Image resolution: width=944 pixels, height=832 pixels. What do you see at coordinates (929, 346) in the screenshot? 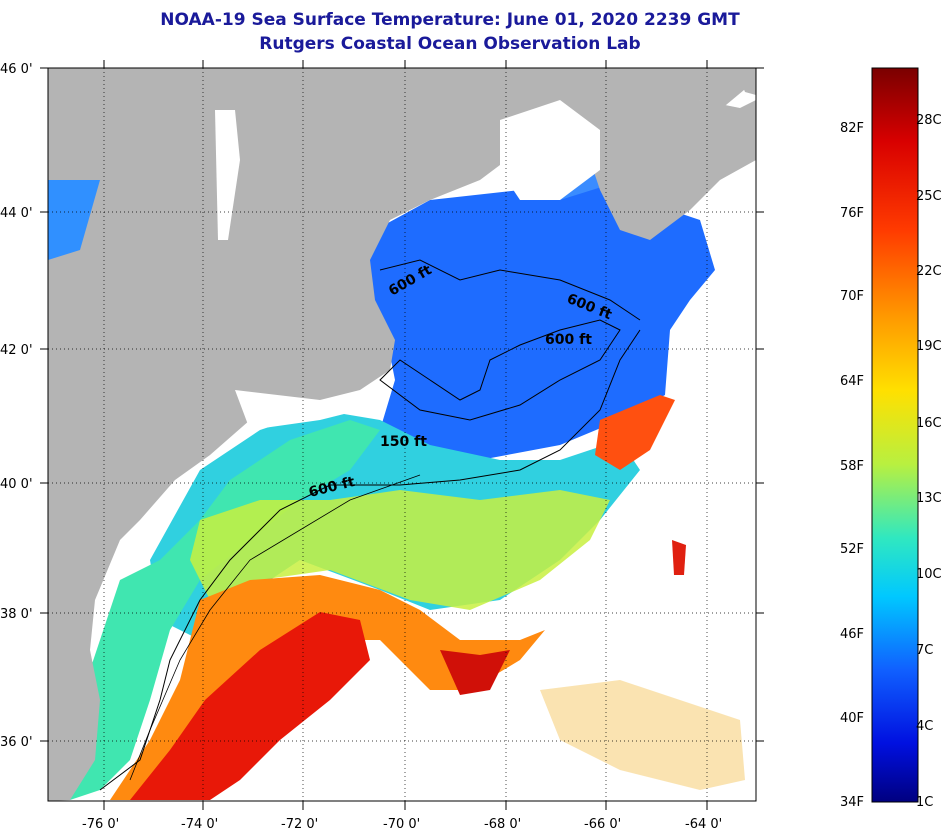
I see `colorbar-label-c: 19C` at bounding box center [929, 346].